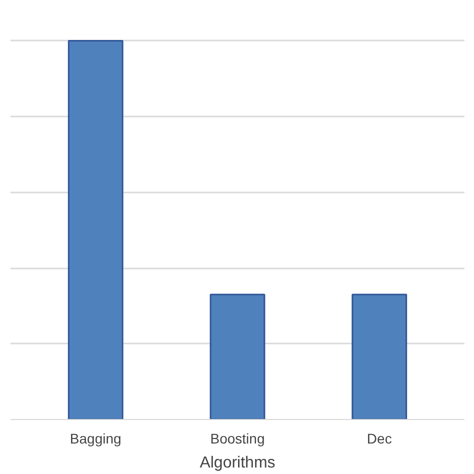 The width and height of the screenshot is (474, 474). I want to click on x-tick-label: Boosting, so click(237, 438).